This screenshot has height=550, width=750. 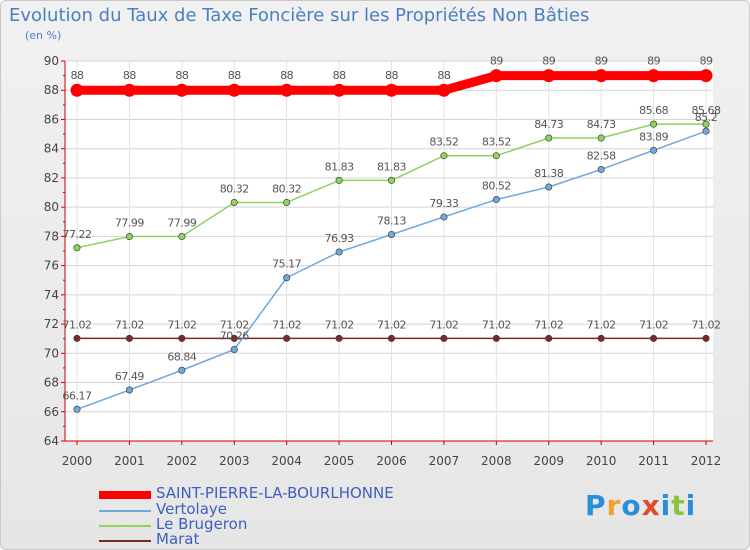 I want to click on x-tick-label: 2010, so click(x=601, y=461).